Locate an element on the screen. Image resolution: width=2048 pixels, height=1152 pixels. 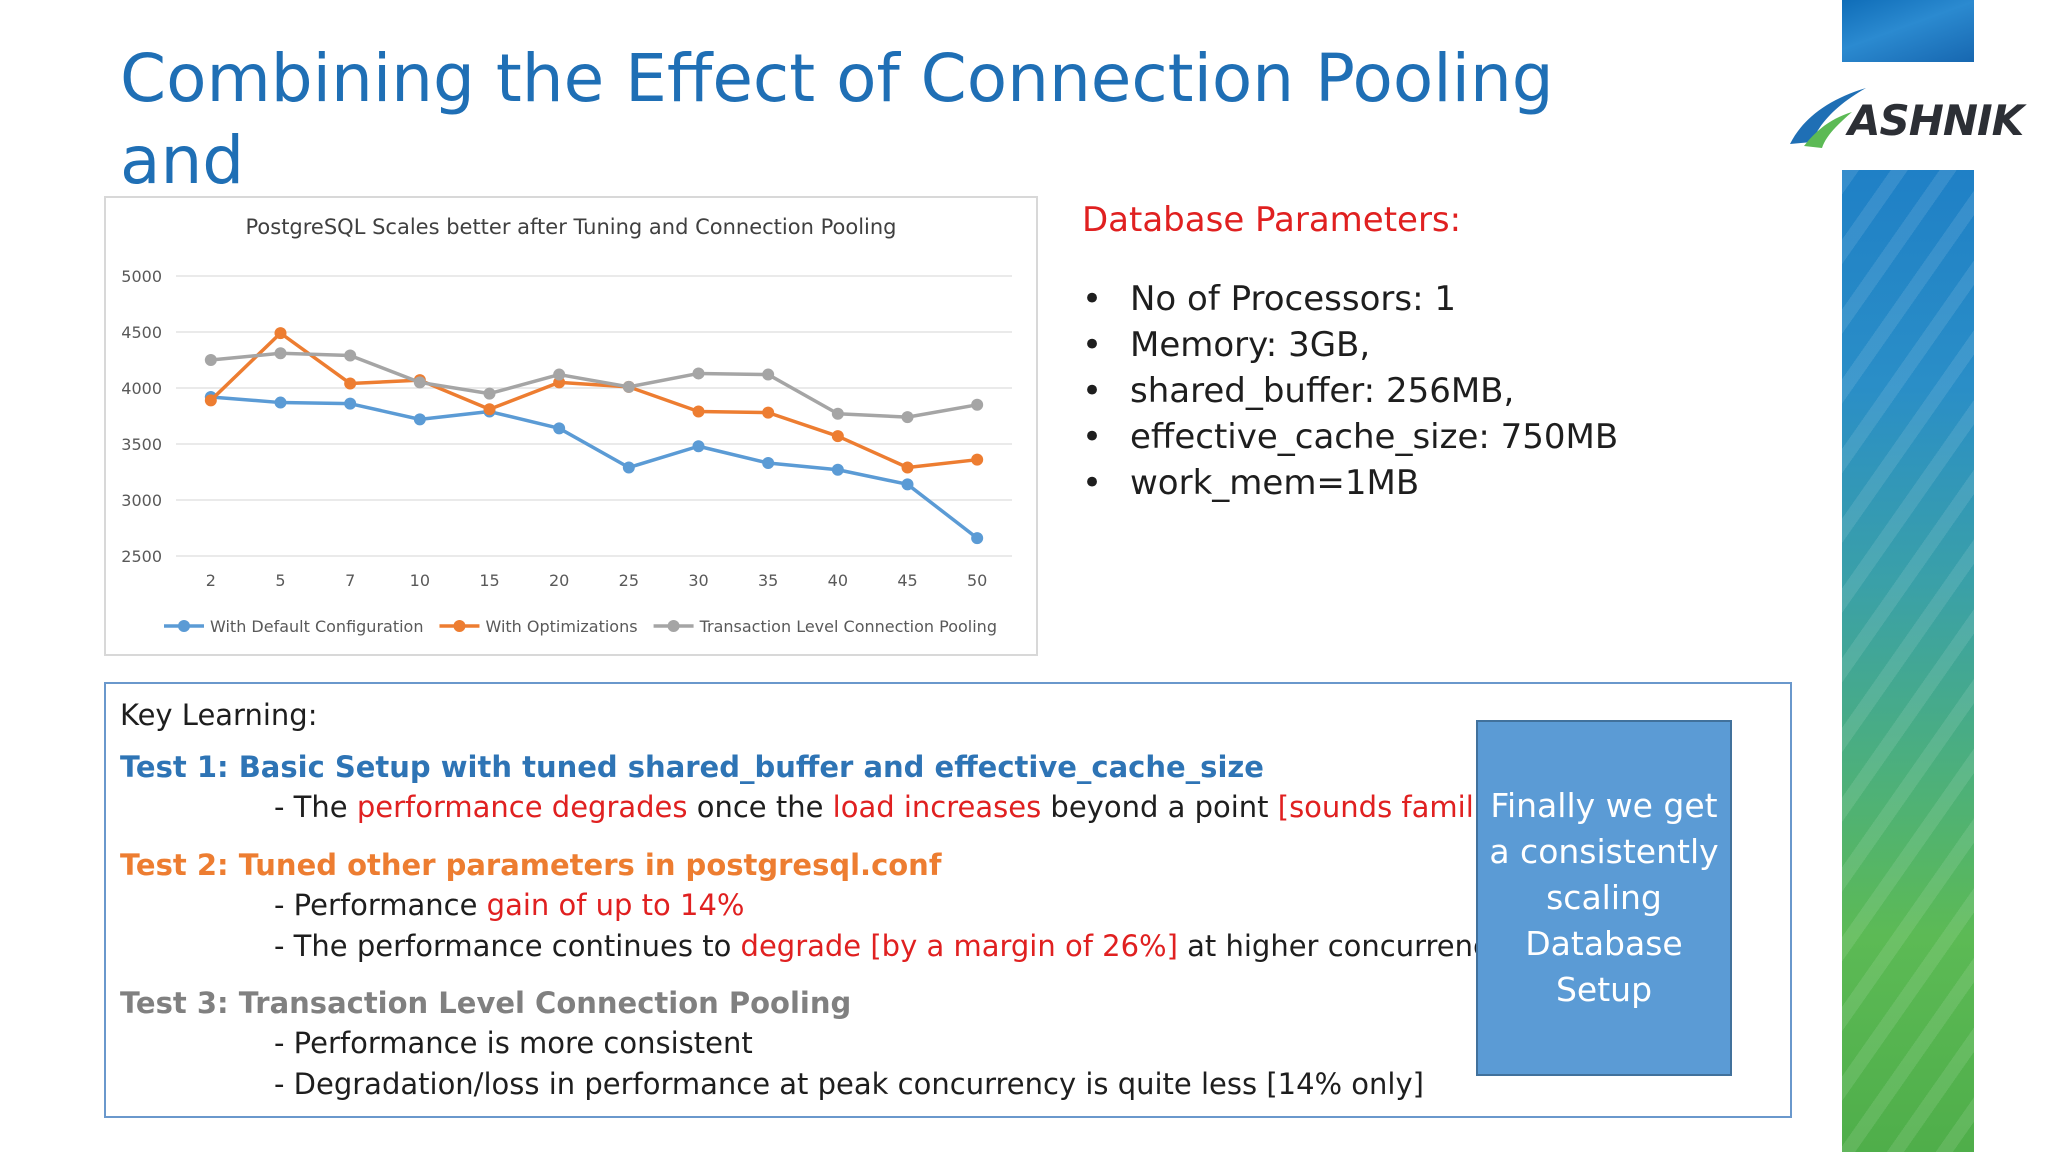
x-tick-label: 7 is located at coordinates (350, 580).